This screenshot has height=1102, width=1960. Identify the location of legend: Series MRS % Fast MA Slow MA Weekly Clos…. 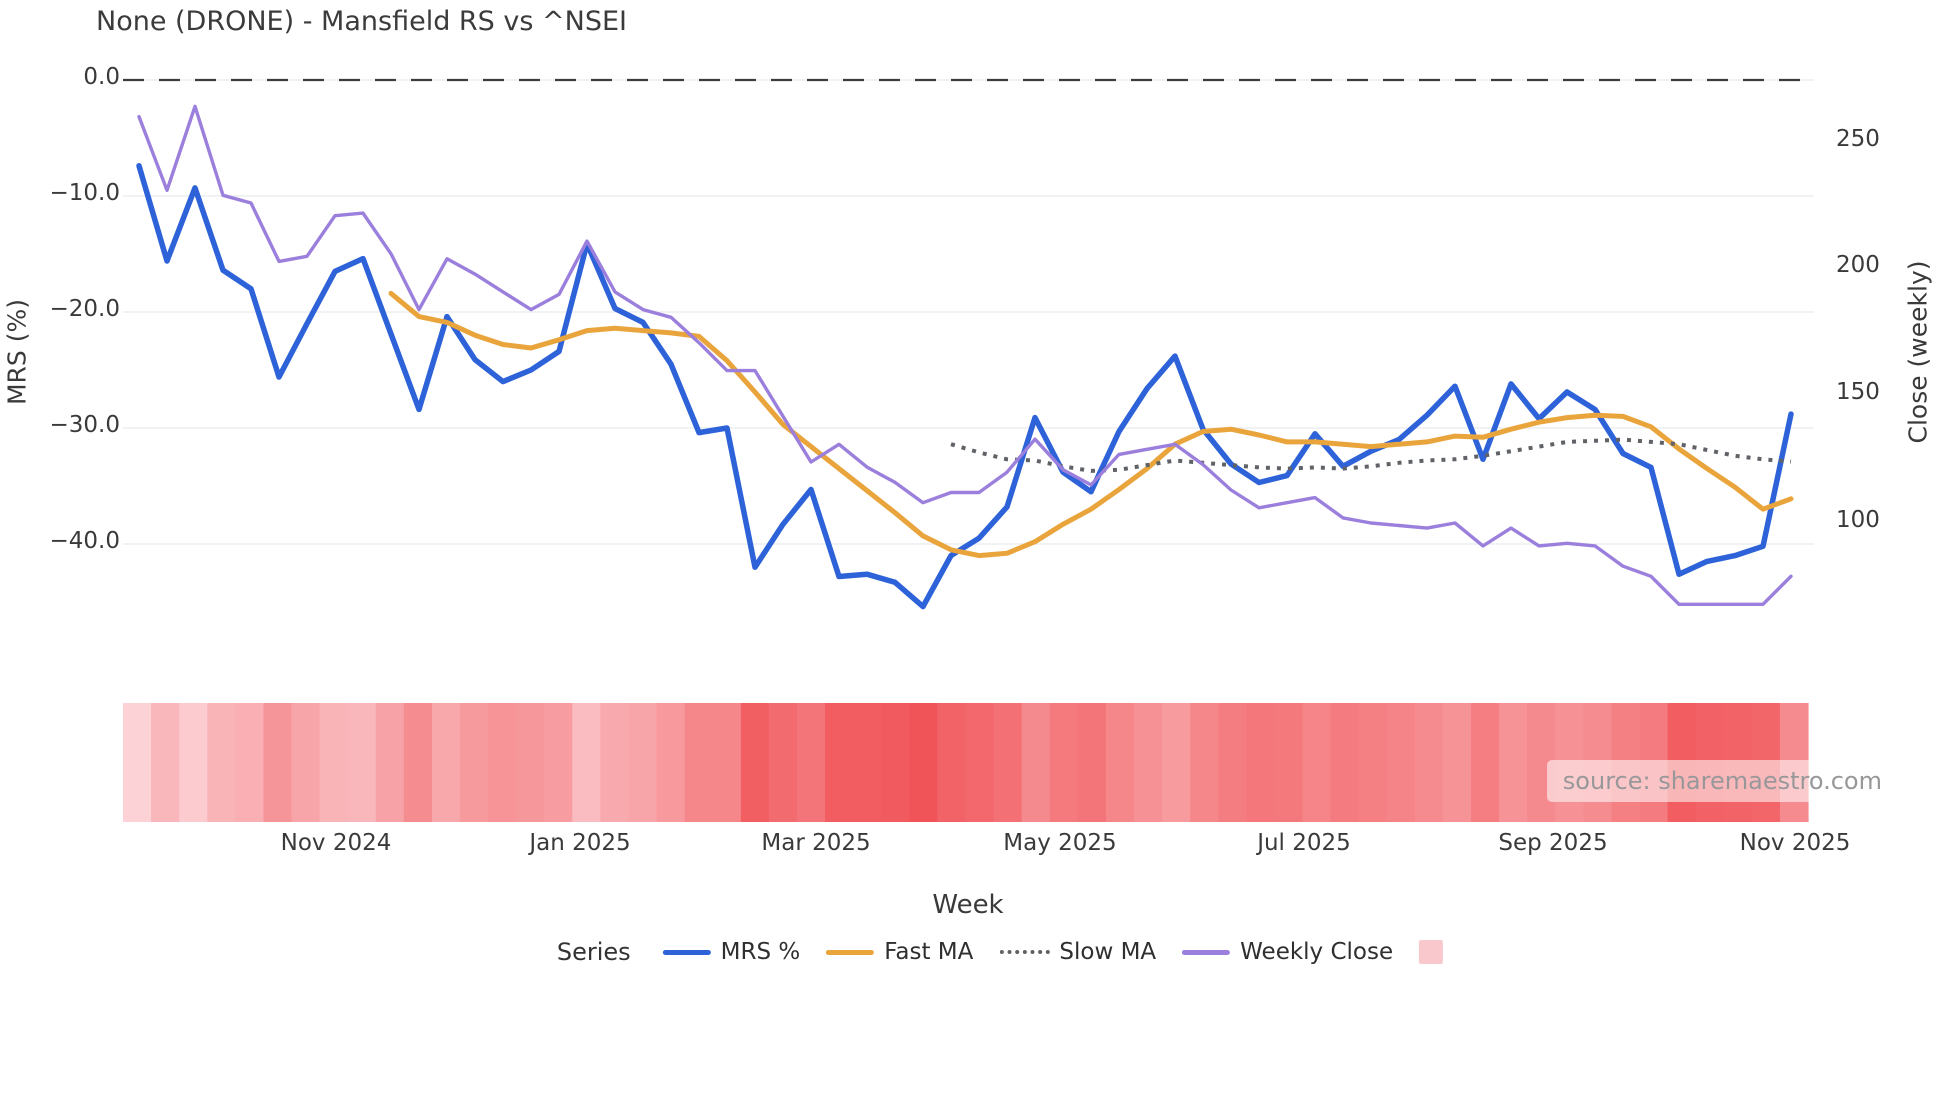
(1000, 952).